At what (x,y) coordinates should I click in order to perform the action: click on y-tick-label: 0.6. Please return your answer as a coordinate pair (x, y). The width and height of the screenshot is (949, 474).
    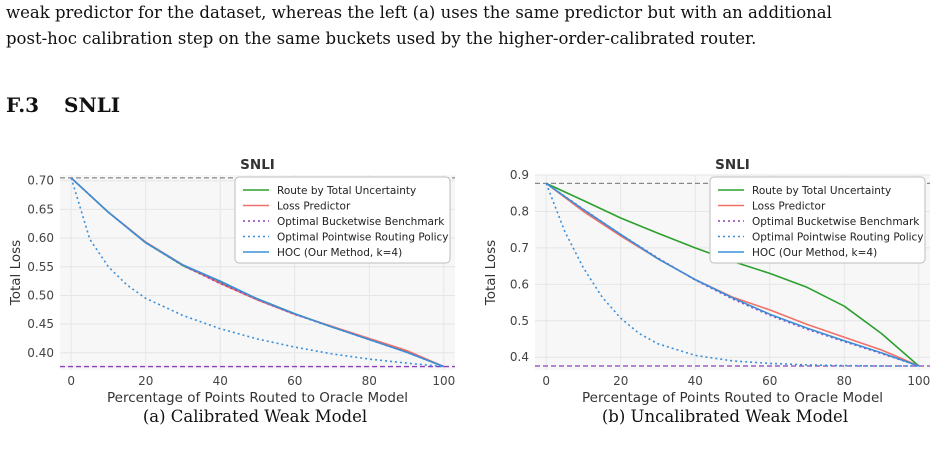
    Looking at the image, I should click on (519, 284).